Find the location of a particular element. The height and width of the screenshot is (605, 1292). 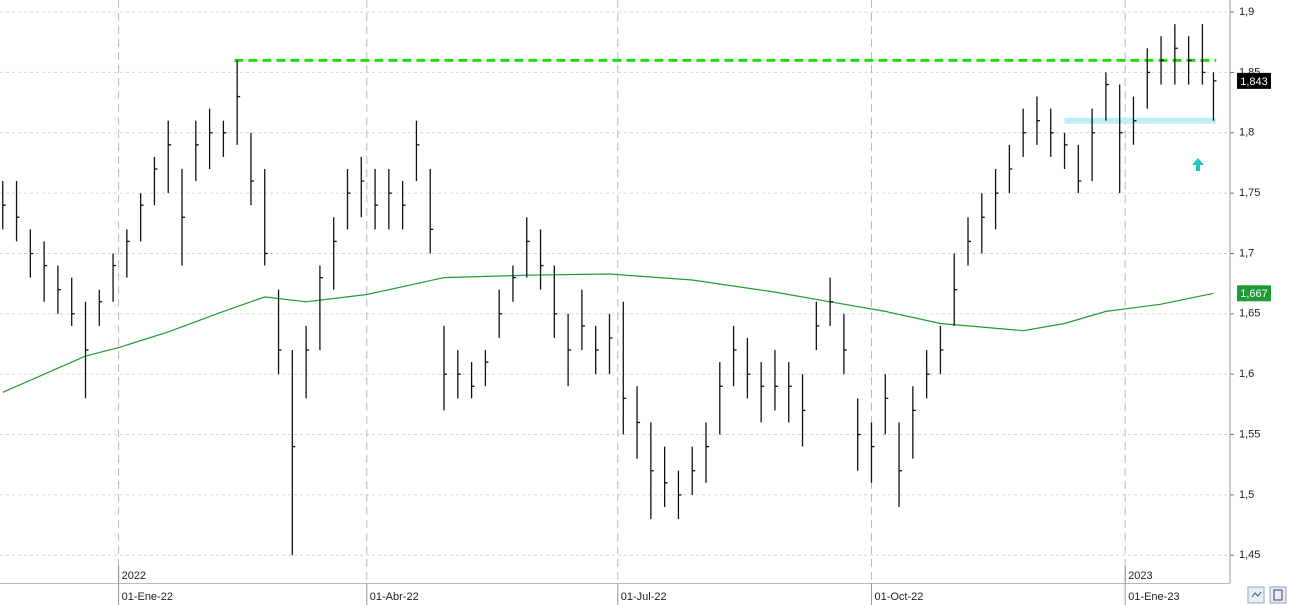

save-icon-glyph is located at coordinates (1278, 595).